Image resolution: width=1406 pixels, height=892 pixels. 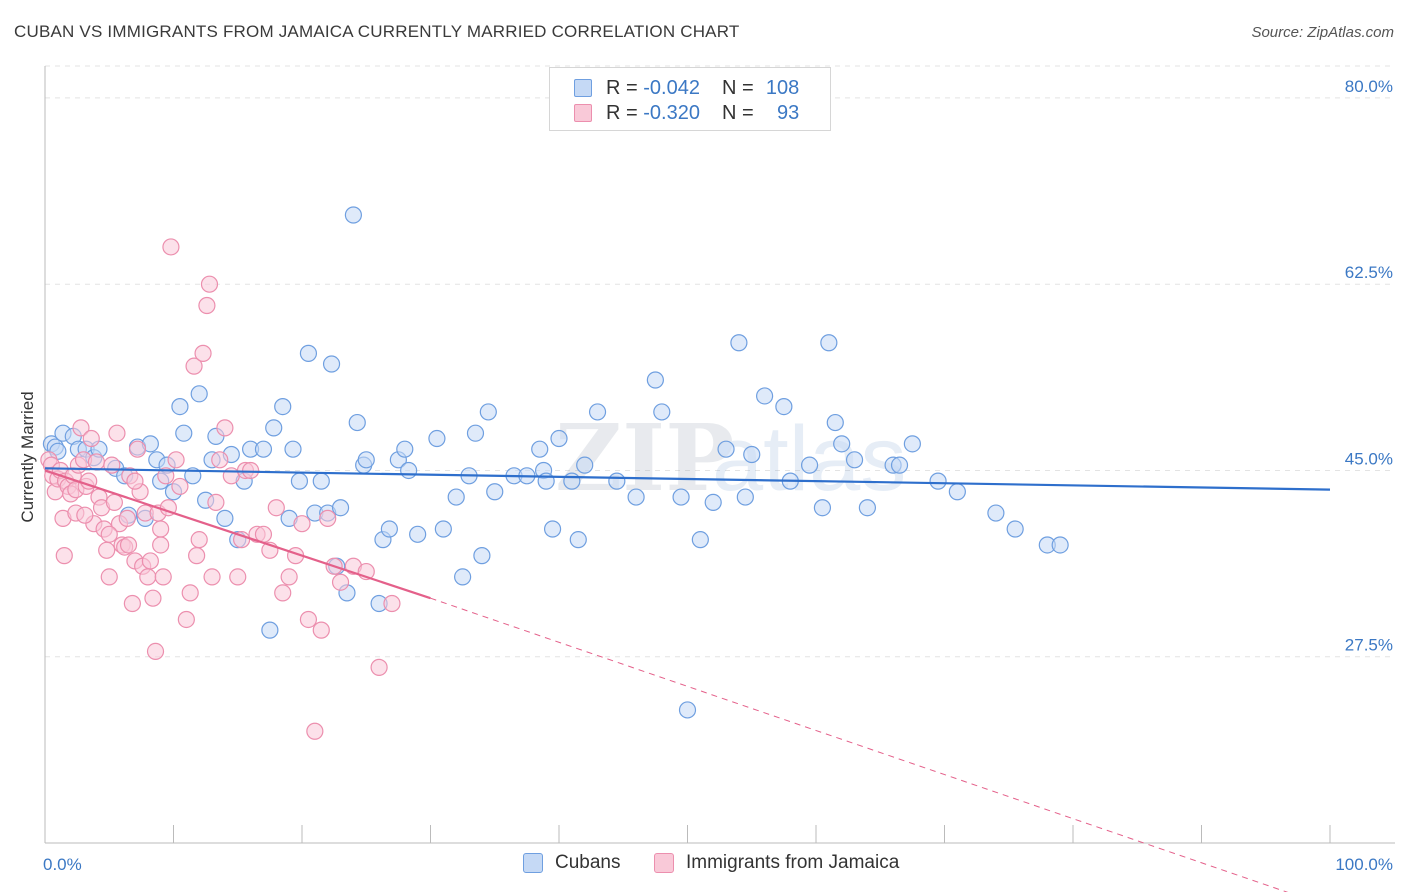 What do you see at coordinates (737, 87) in the screenshot?
I see `legend-n-label: N =` at bounding box center [737, 87].